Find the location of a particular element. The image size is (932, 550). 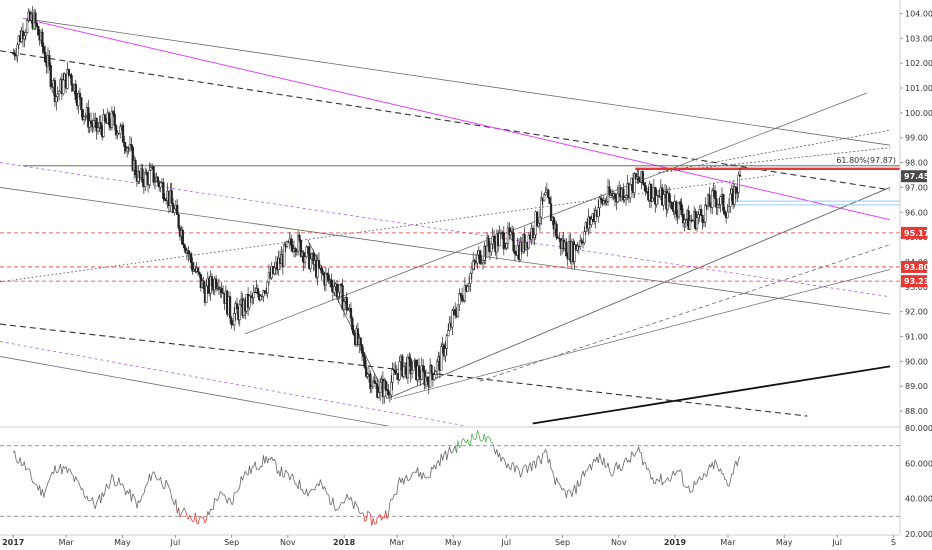

price-tick-label: 100.00 is located at coordinates (918, 113).